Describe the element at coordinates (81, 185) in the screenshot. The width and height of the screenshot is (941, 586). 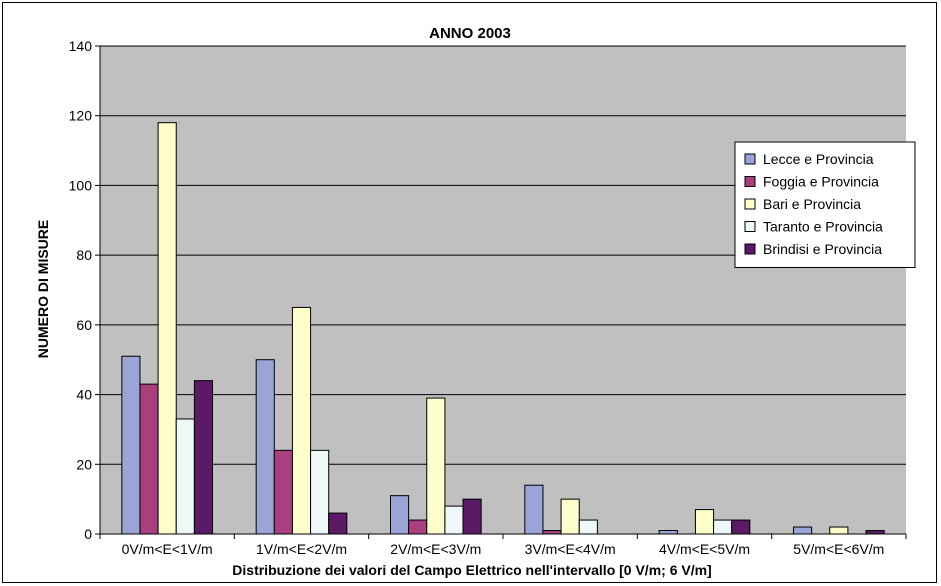
I see `y-tick-label: 100` at that location.